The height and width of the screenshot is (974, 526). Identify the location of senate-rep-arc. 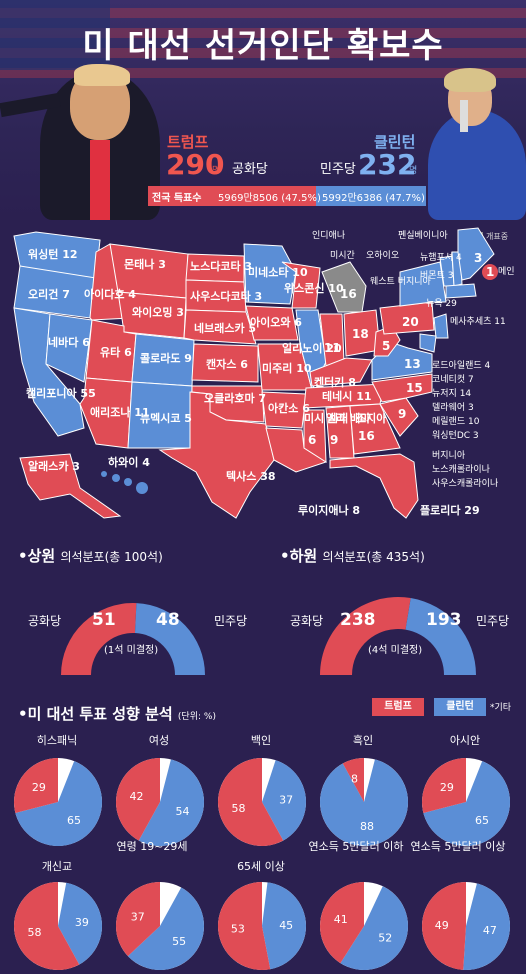
(99, 639).